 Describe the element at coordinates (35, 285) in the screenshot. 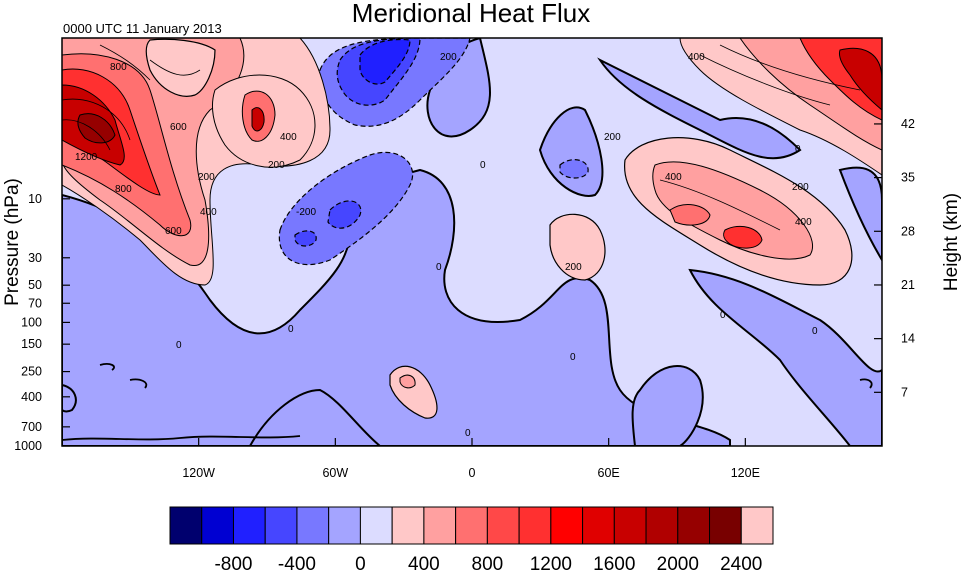

I see `pressure-tick-label: 50` at that location.